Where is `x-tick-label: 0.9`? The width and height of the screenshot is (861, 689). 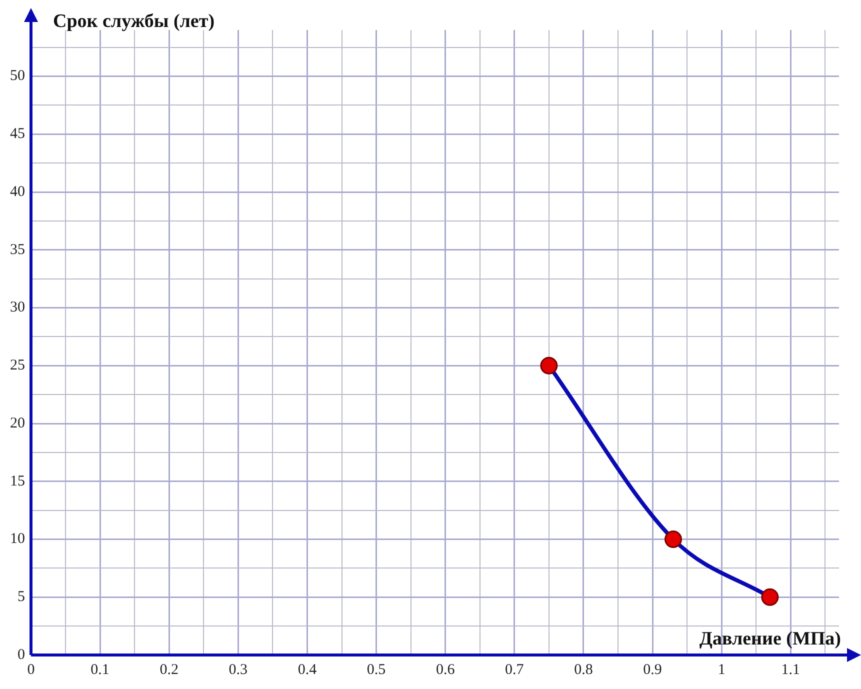 x-tick-label: 0.9 is located at coordinates (652, 670).